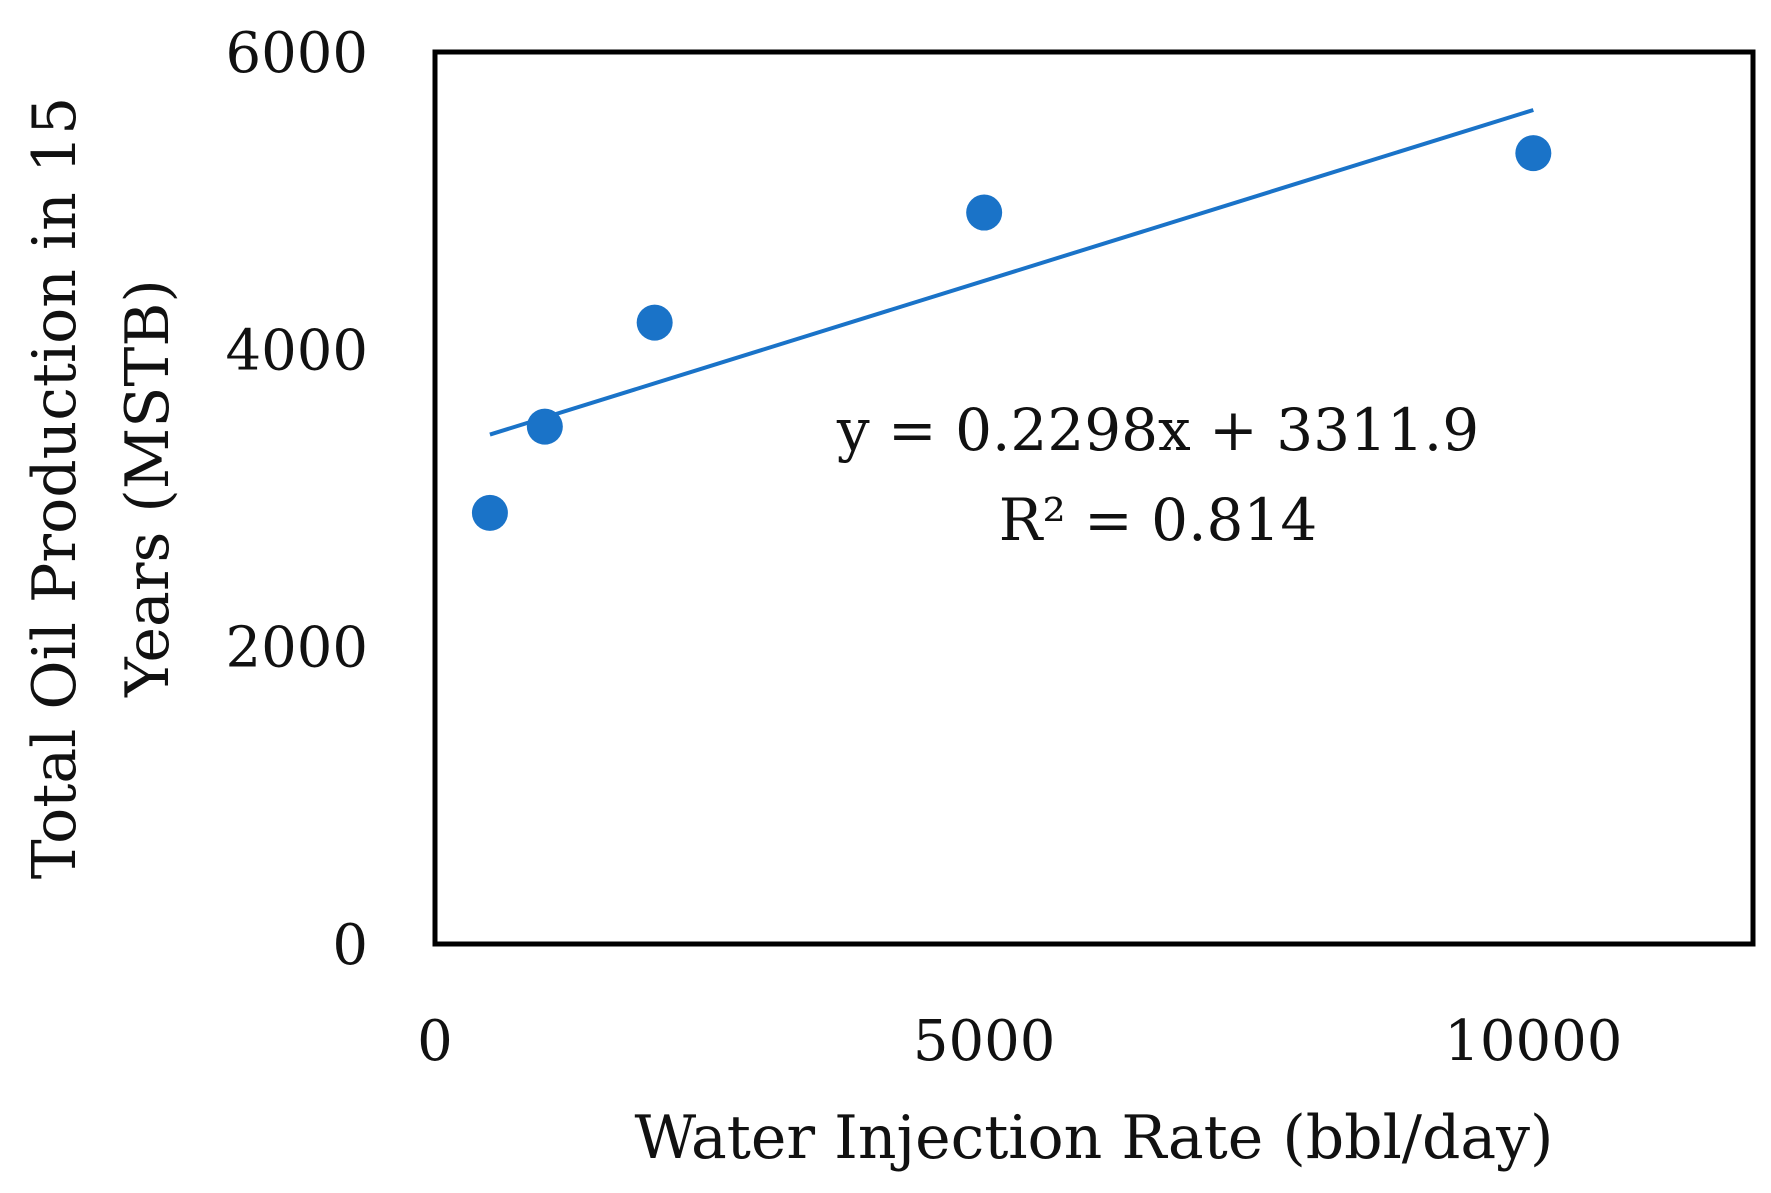 This screenshot has height=1193, width=1771. What do you see at coordinates (296, 350) in the screenshot?
I see `y-tick-label-4000: 4000` at bounding box center [296, 350].